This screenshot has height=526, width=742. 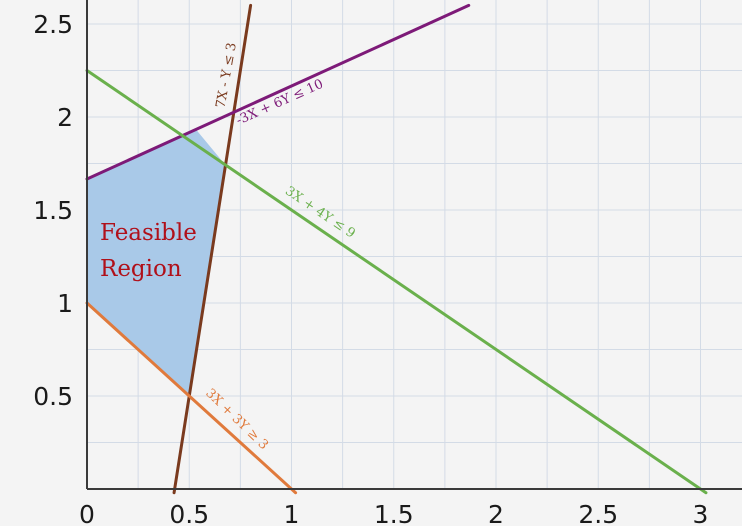 I want to click on feasible-region-label-line: Feasible, so click(x=148, y=233).